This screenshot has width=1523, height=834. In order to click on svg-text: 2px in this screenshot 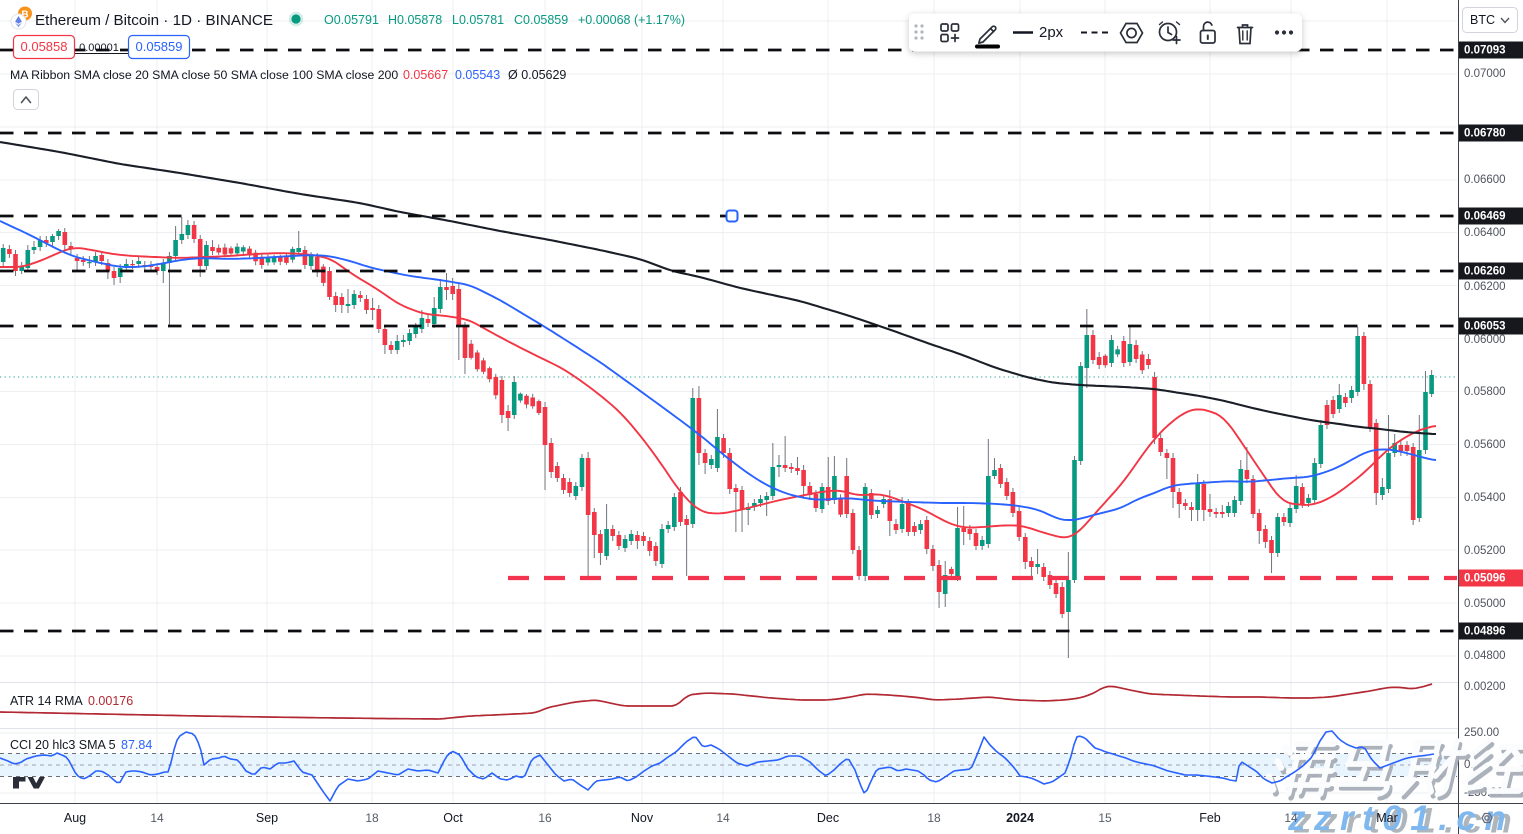, I will do `click(1051, 32)`.